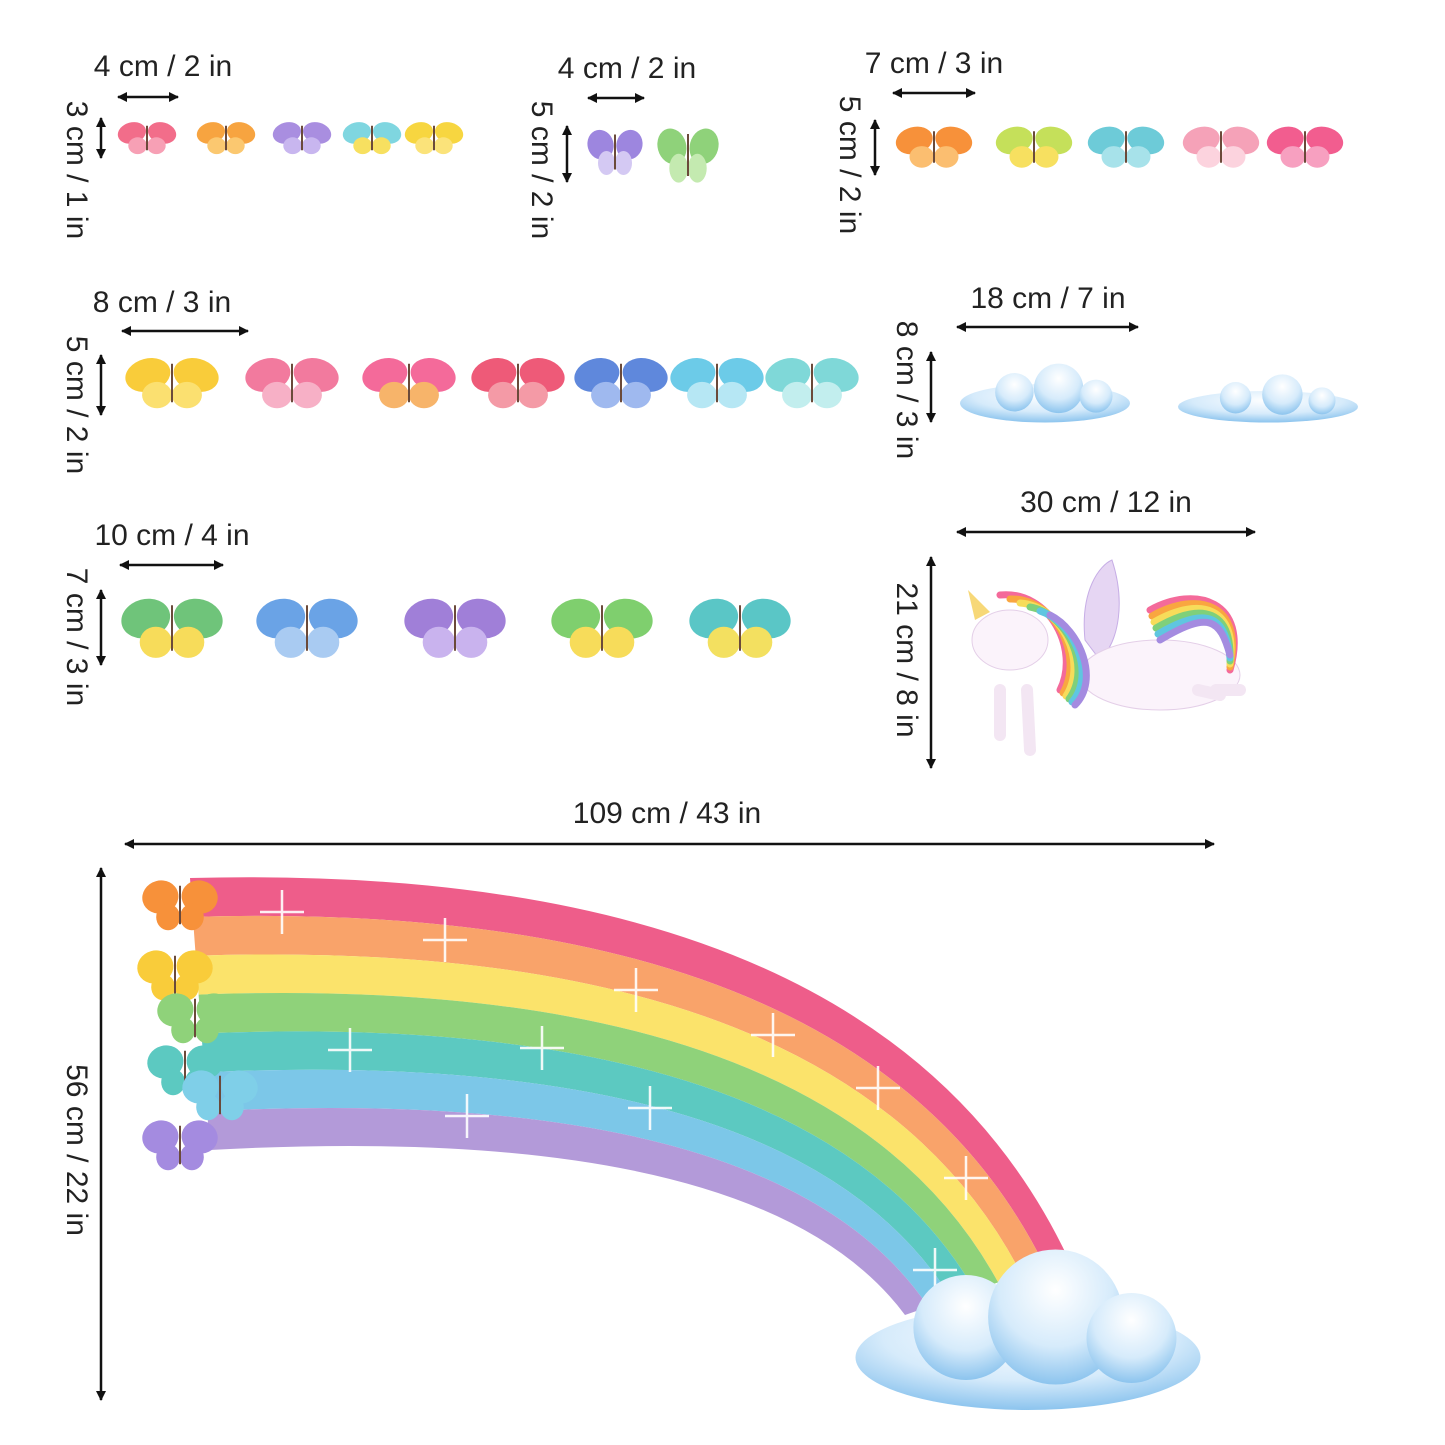 The height and width of the screenshot is (1445, 1445). I want to click on height-label: 8 cm / 3 in, so click(906, 390).